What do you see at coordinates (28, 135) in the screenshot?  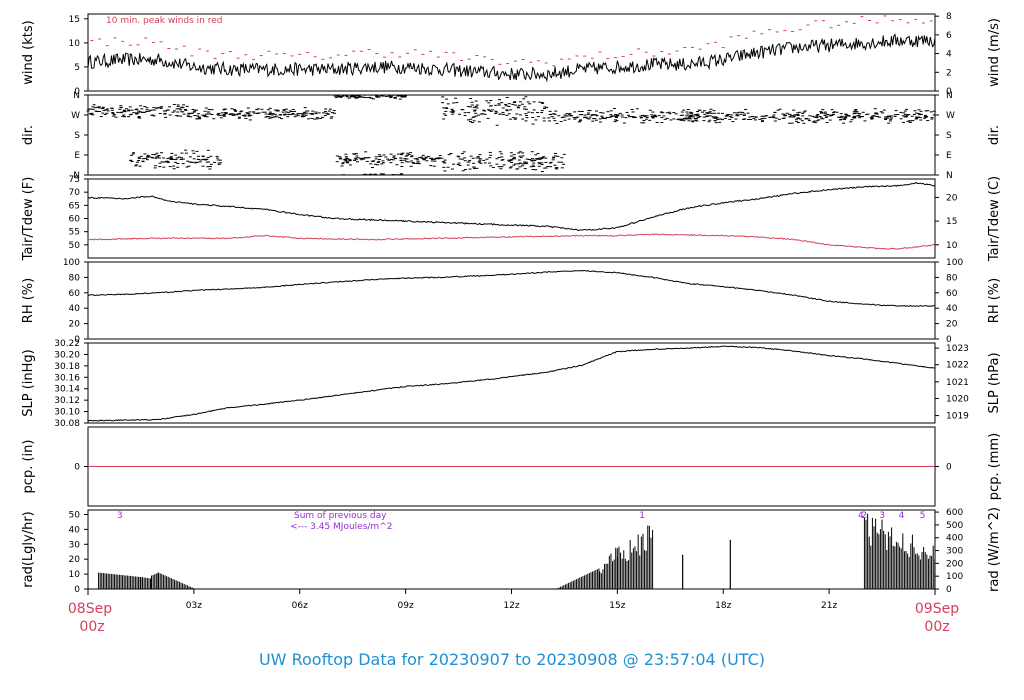 I see `left-axis-label: dir.` at bounding box center [28, 135].